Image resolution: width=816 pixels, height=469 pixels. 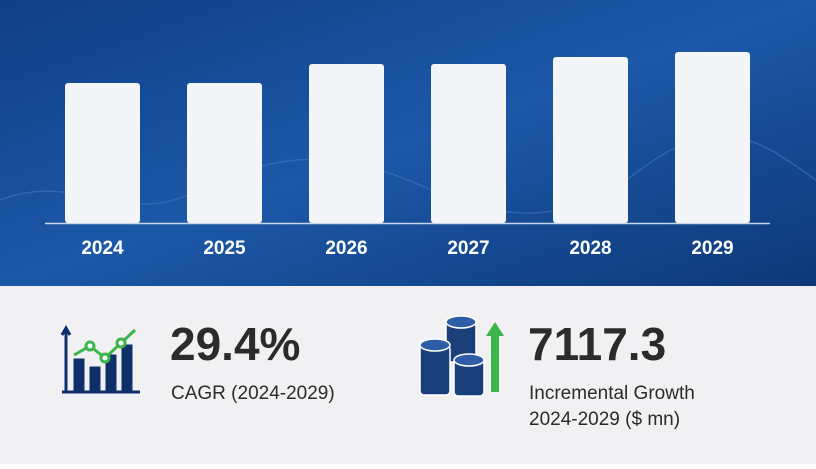 What do you see at coordinates (235, 344) in the screenshot?
I see `cagr-value: 29.4%` at bounding box center [235, 344].